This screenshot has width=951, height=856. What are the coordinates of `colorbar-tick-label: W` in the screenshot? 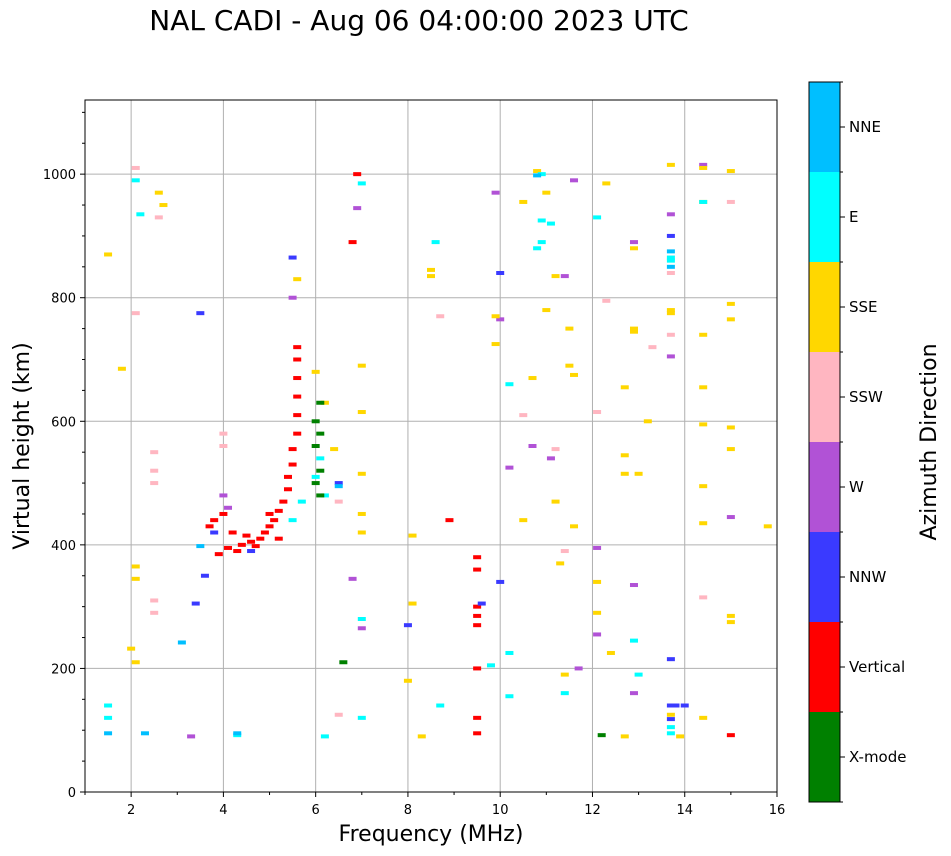 It's located at (856, 487).